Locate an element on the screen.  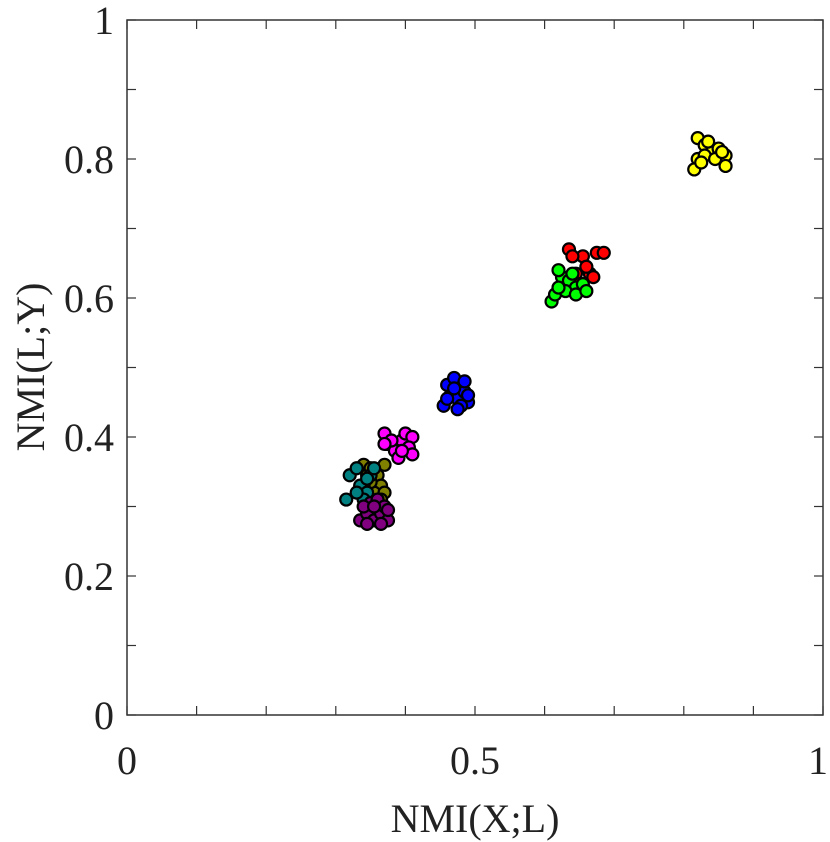
x-tick-label: 0 is located at coordinates (127, 760).